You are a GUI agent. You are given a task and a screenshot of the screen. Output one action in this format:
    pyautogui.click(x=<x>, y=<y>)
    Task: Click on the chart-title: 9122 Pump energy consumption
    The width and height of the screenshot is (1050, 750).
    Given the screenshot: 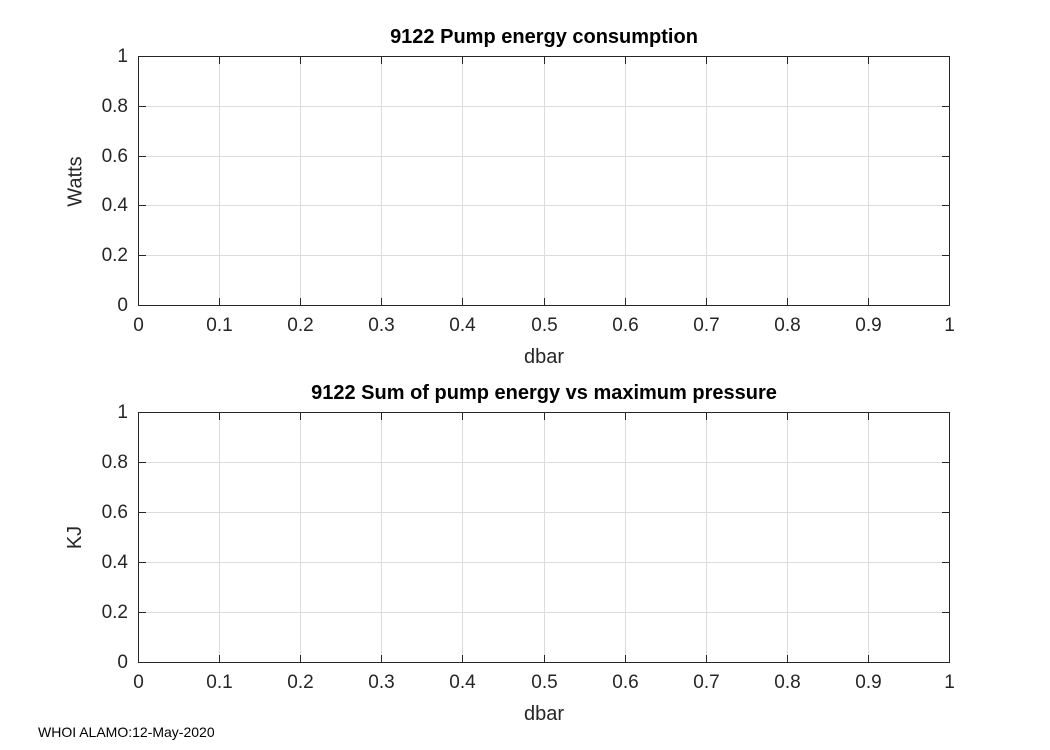 What is the action you would take?
    pyautogui.click(x=544, y=37)
    